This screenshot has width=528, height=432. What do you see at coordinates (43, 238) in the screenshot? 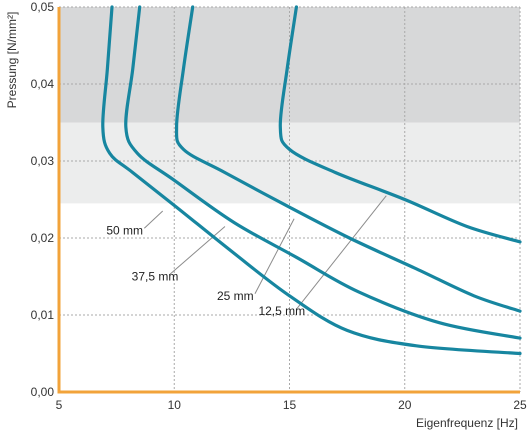
I see `y-tick-label: 0,02` at bounding box center [43, 238].